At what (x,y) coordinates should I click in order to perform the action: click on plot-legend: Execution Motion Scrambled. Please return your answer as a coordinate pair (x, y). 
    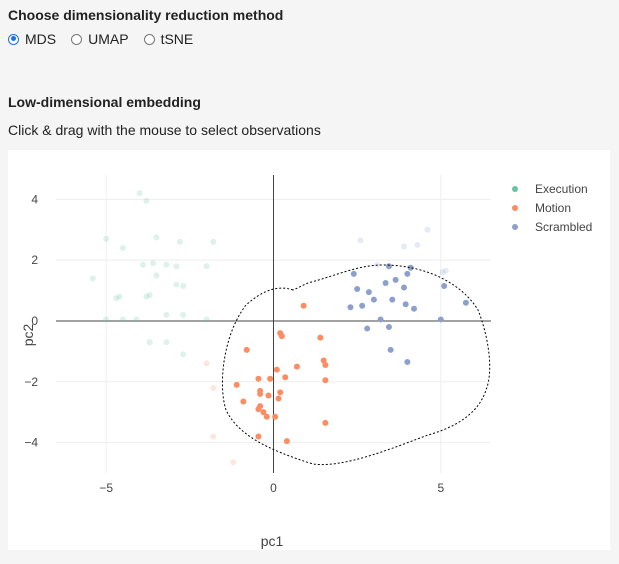
    Looking at the image, I should click on (552, 208).